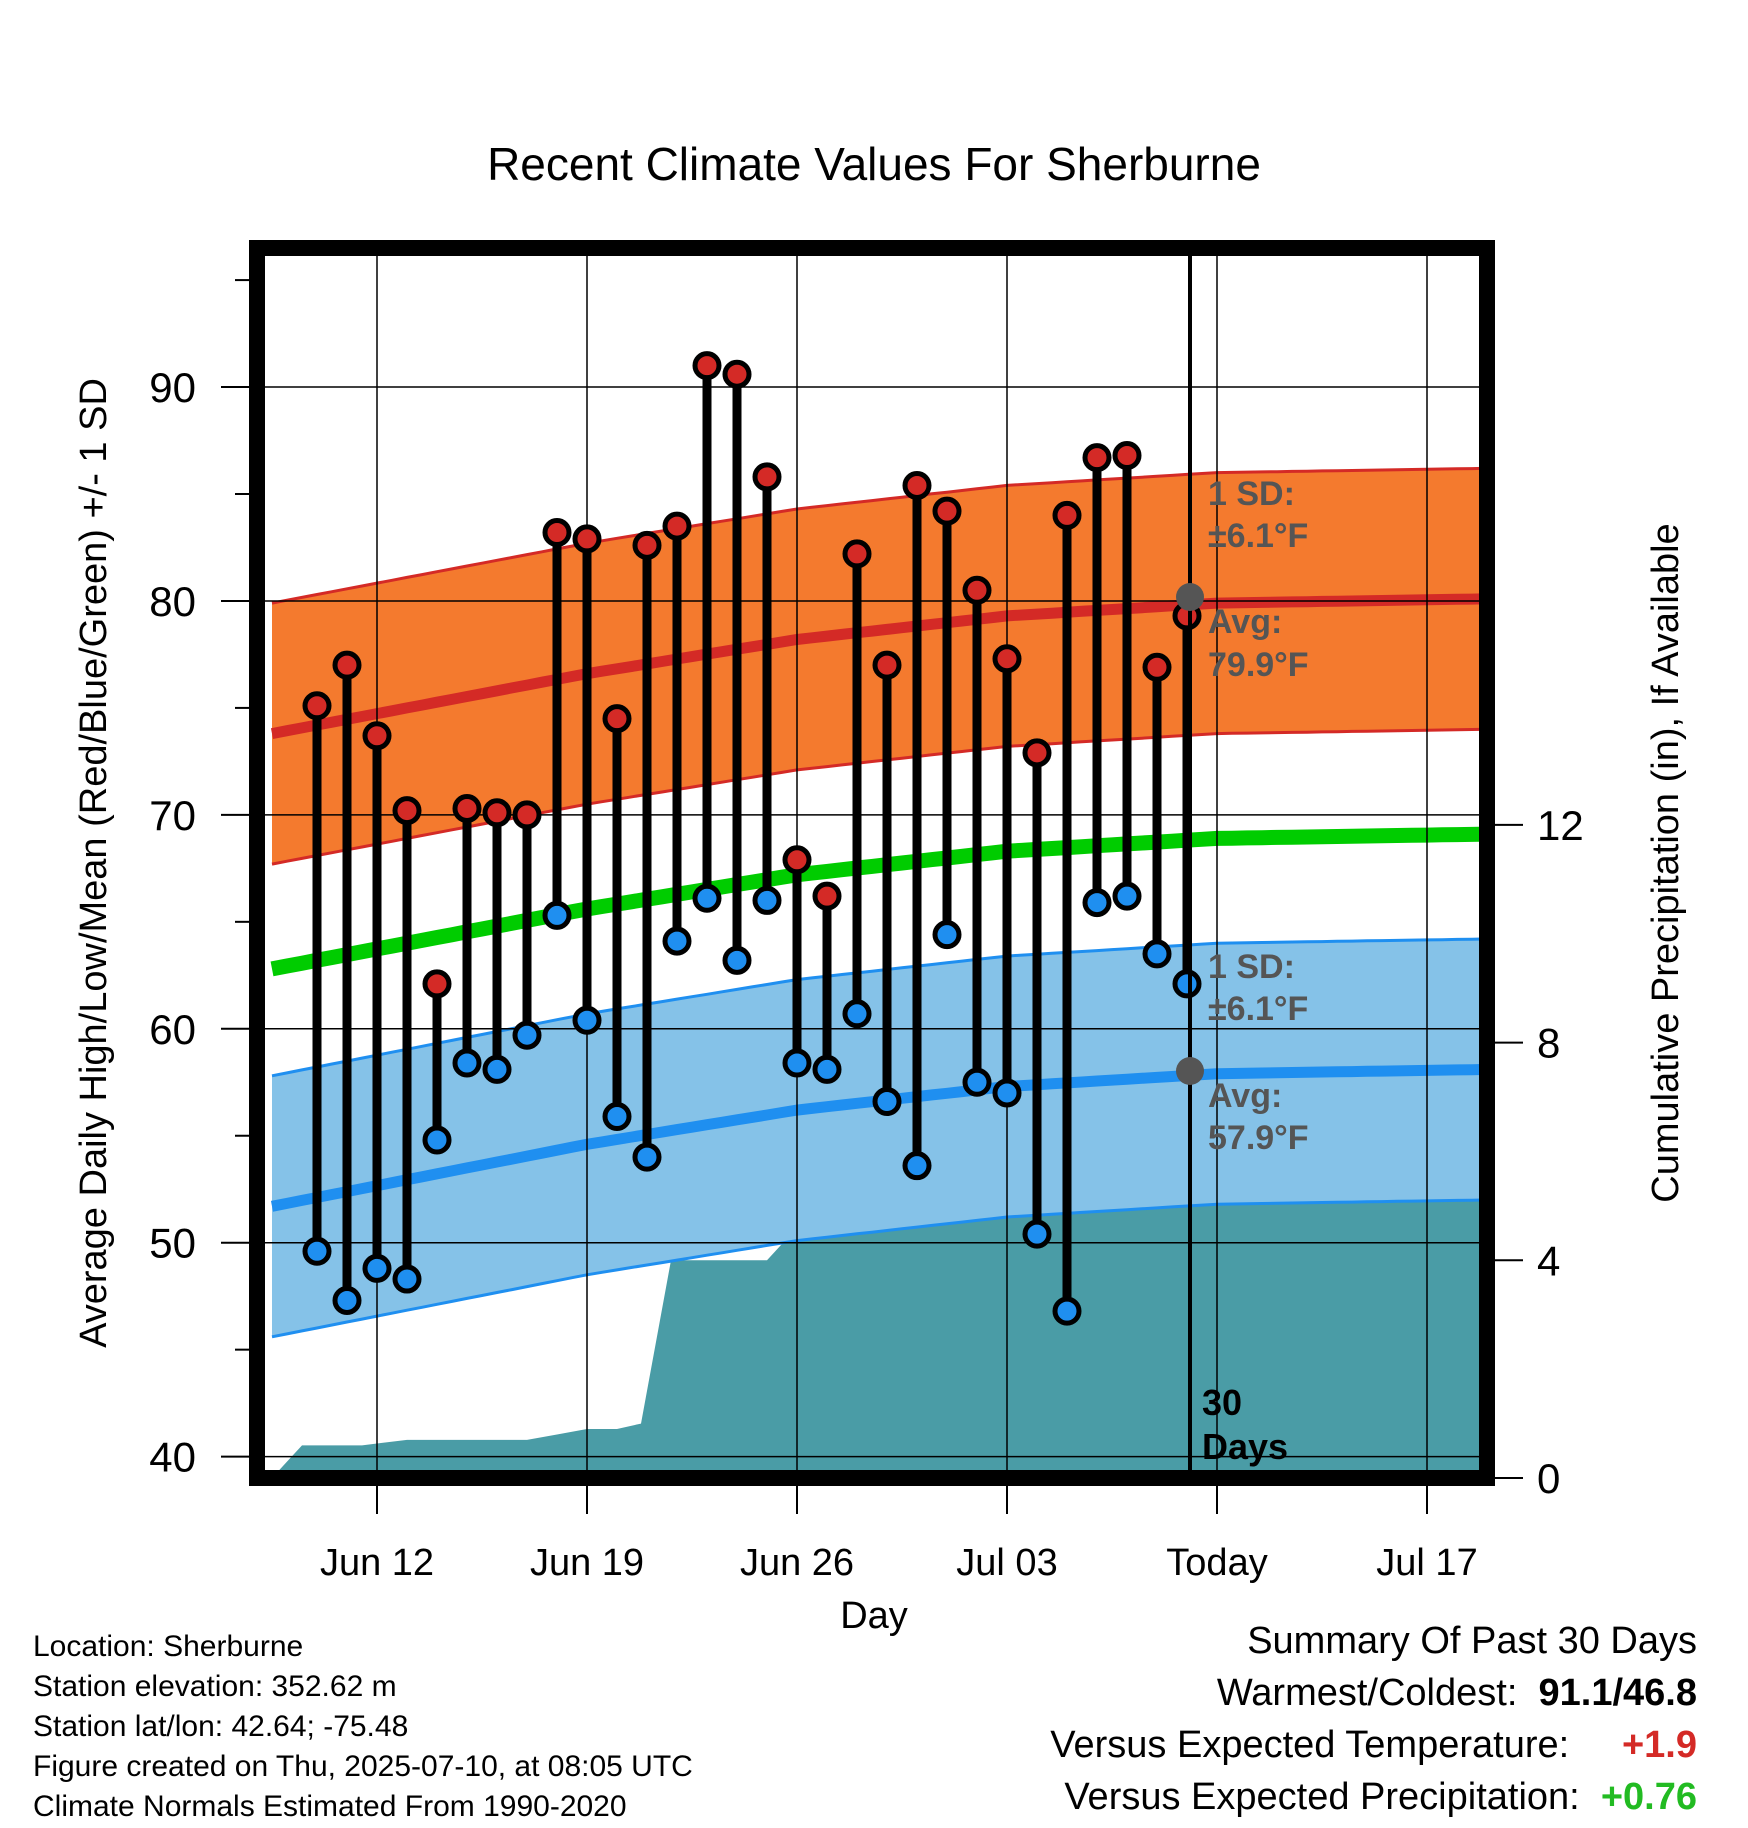  What do you see at coordinates (1367, 1693) in the screenshot?
I see `warmest-label: Warmest/Coldest:` at bounding box center [1367, 1693].